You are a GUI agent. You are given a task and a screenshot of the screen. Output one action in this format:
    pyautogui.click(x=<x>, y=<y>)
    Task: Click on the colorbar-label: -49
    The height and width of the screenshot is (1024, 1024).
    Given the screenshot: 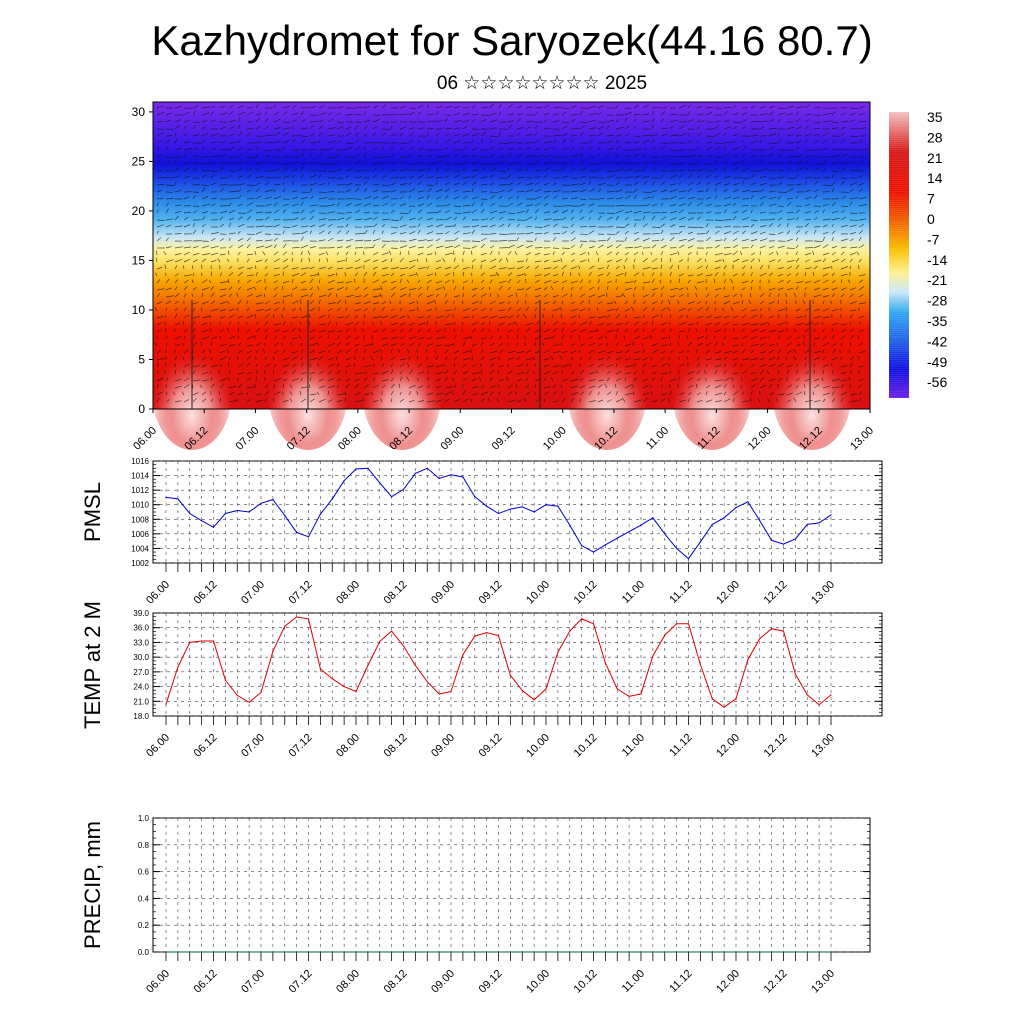 What is the action you would take?
    pyautogui.click(x=937, y=362)
    